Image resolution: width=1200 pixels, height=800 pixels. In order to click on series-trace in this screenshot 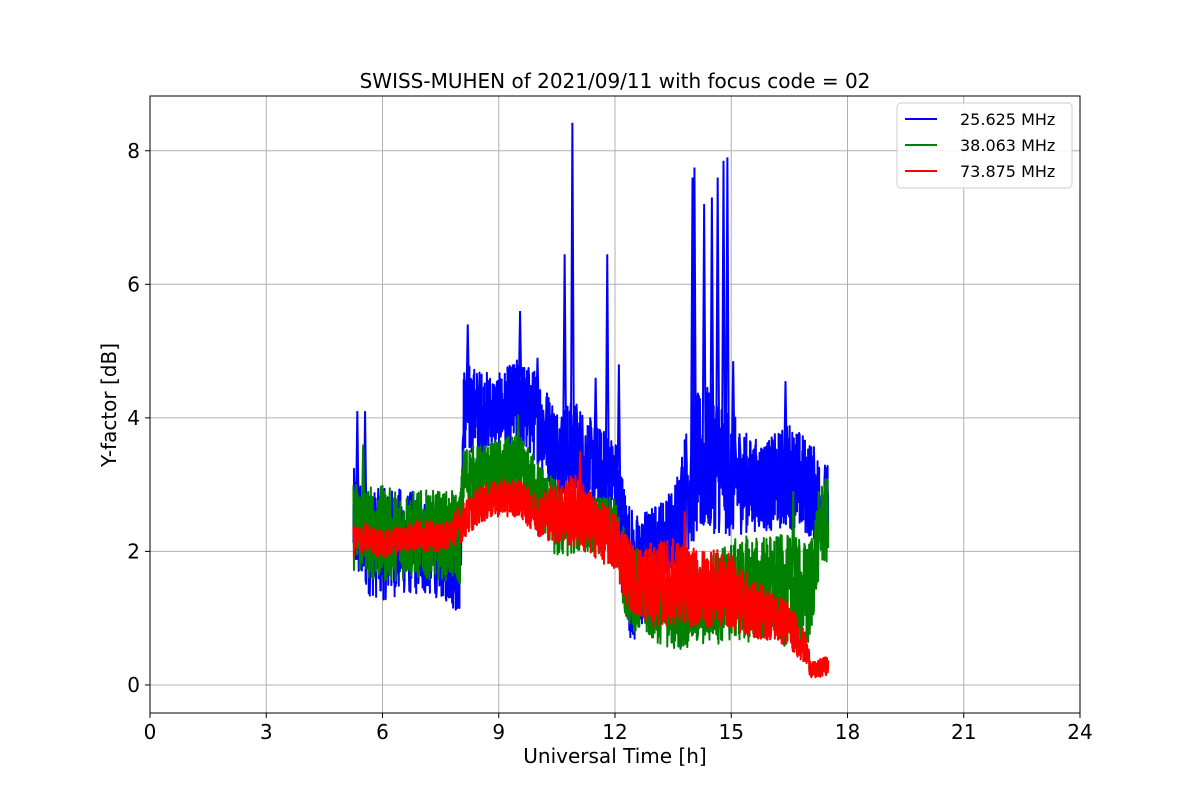, I will do `click(591, 577)`.